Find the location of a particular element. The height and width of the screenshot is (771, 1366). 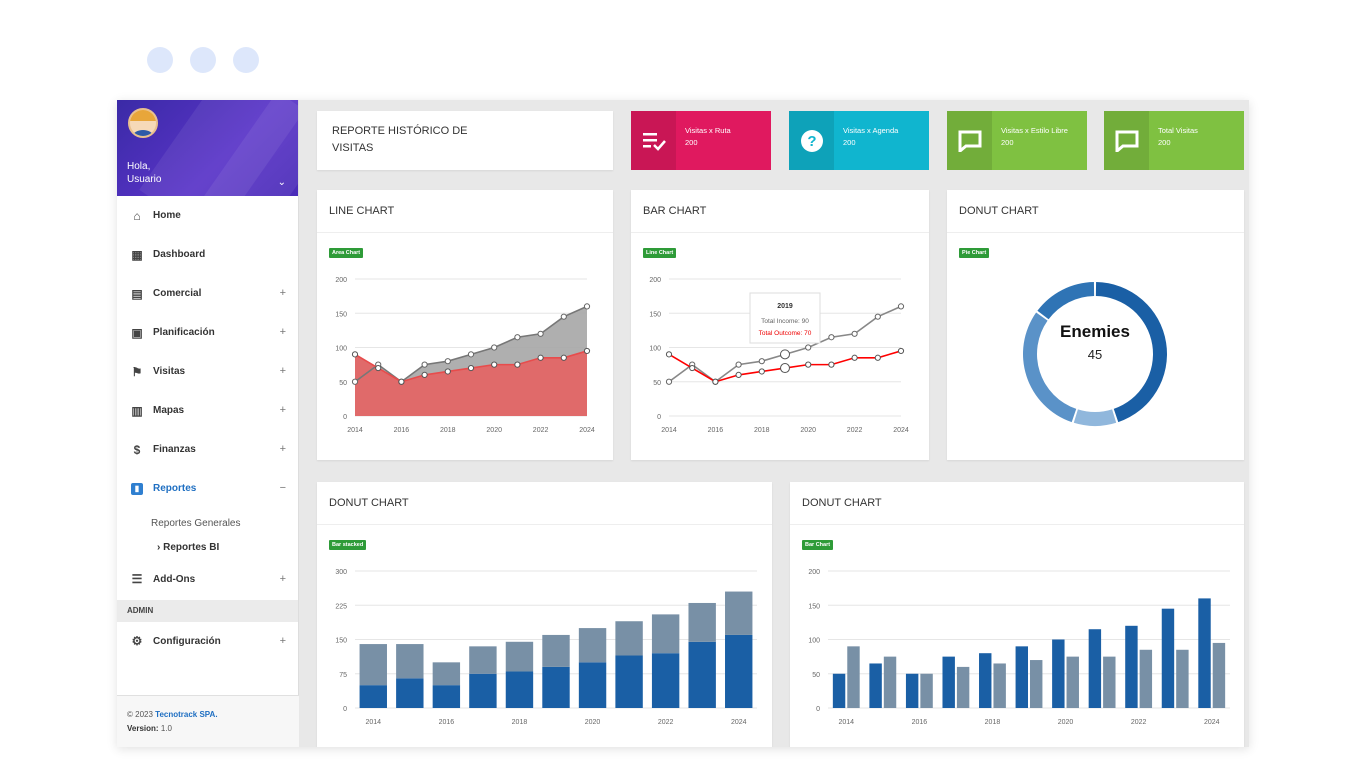

page-title-line2: VISITAS is located at coordinates (353, 148).